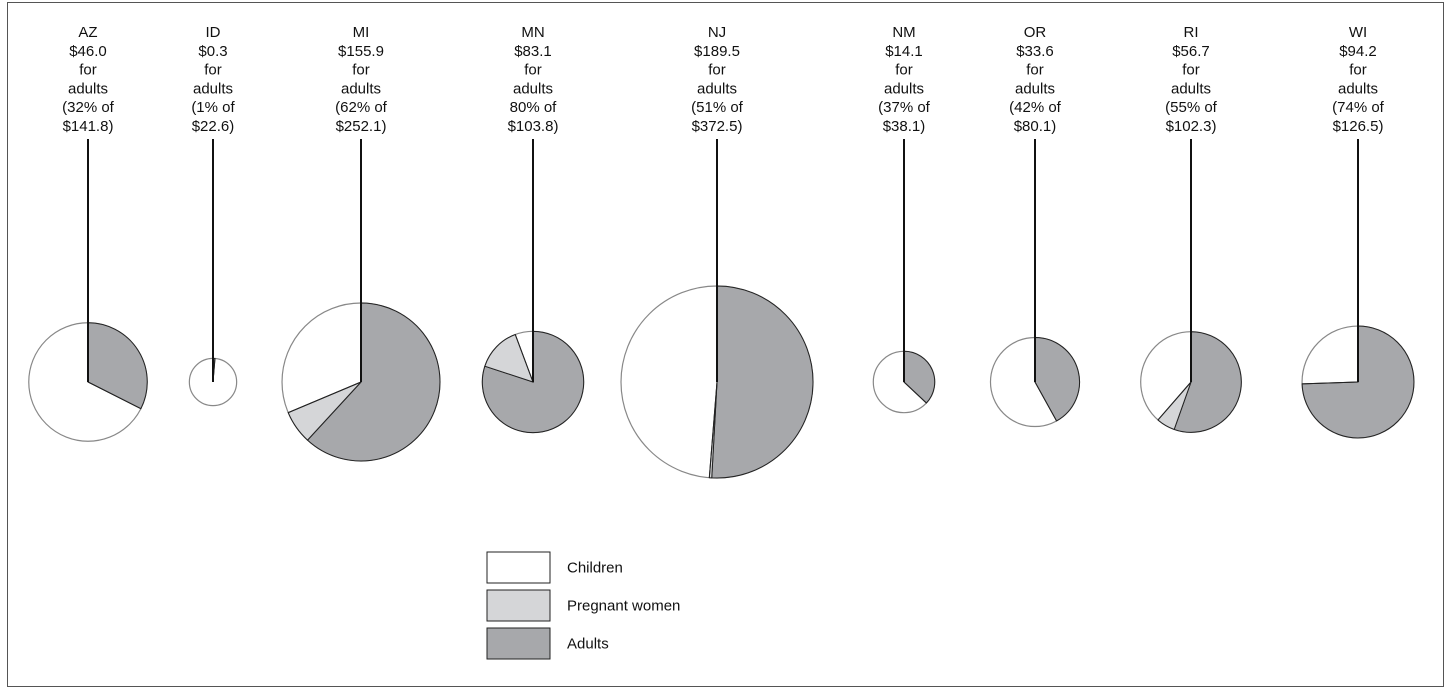  Describe the element at coordinates (1191, 51) in the screenshot. I see `pie-label-line: $56.7` at that location.